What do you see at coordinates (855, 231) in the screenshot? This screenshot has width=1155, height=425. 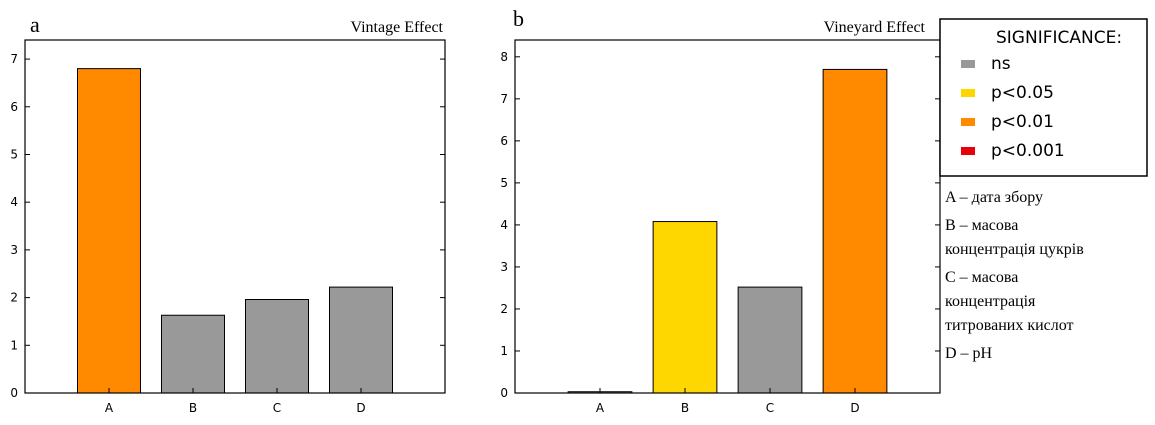 I see `bar-1-D` at bounding box center [855, 231].